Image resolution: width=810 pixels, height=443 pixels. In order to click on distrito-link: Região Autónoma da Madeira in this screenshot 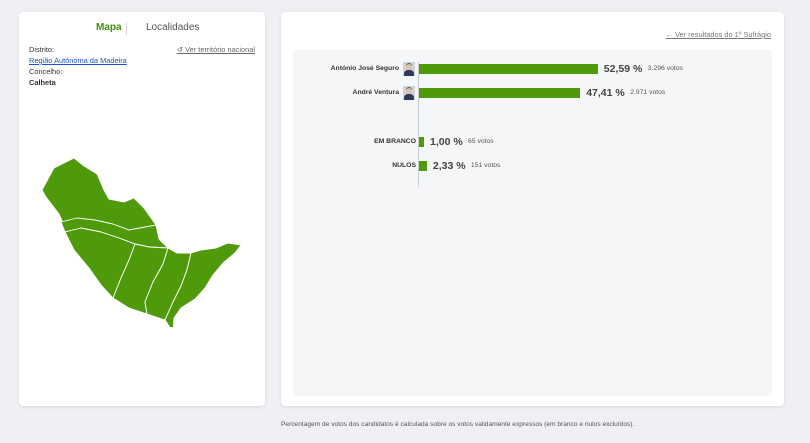, I will do `click(78, 60)`.